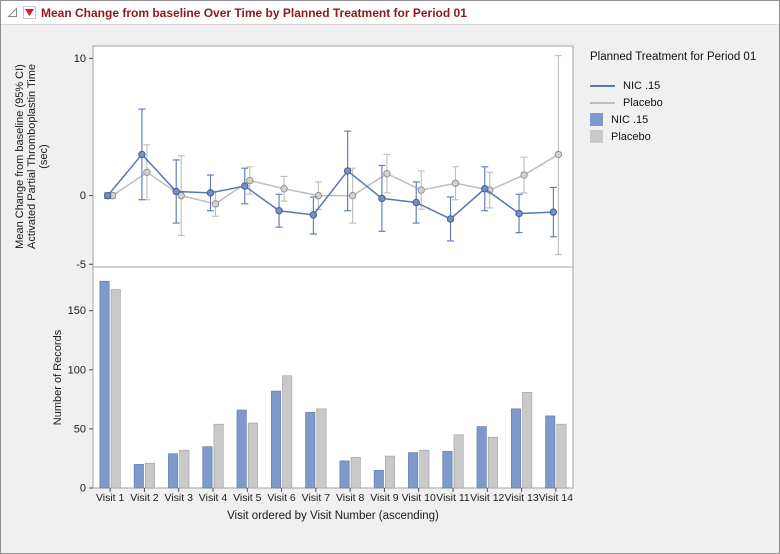 The width and height of the screenshot is (780, 554). What do you see at coordinates (492, 462) in the screenshot?
I see `bar-placebo-visit12` at bounding box center [492, 462].